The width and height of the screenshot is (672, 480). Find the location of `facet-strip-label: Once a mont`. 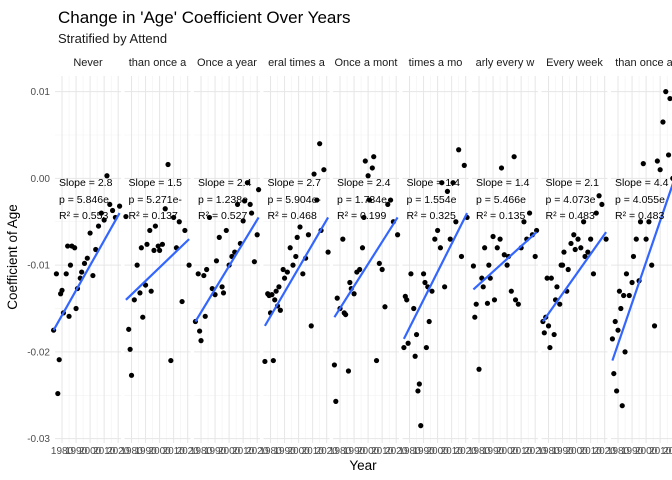

facet-strip-label: Once a mont is located at coordinates (366, 63).